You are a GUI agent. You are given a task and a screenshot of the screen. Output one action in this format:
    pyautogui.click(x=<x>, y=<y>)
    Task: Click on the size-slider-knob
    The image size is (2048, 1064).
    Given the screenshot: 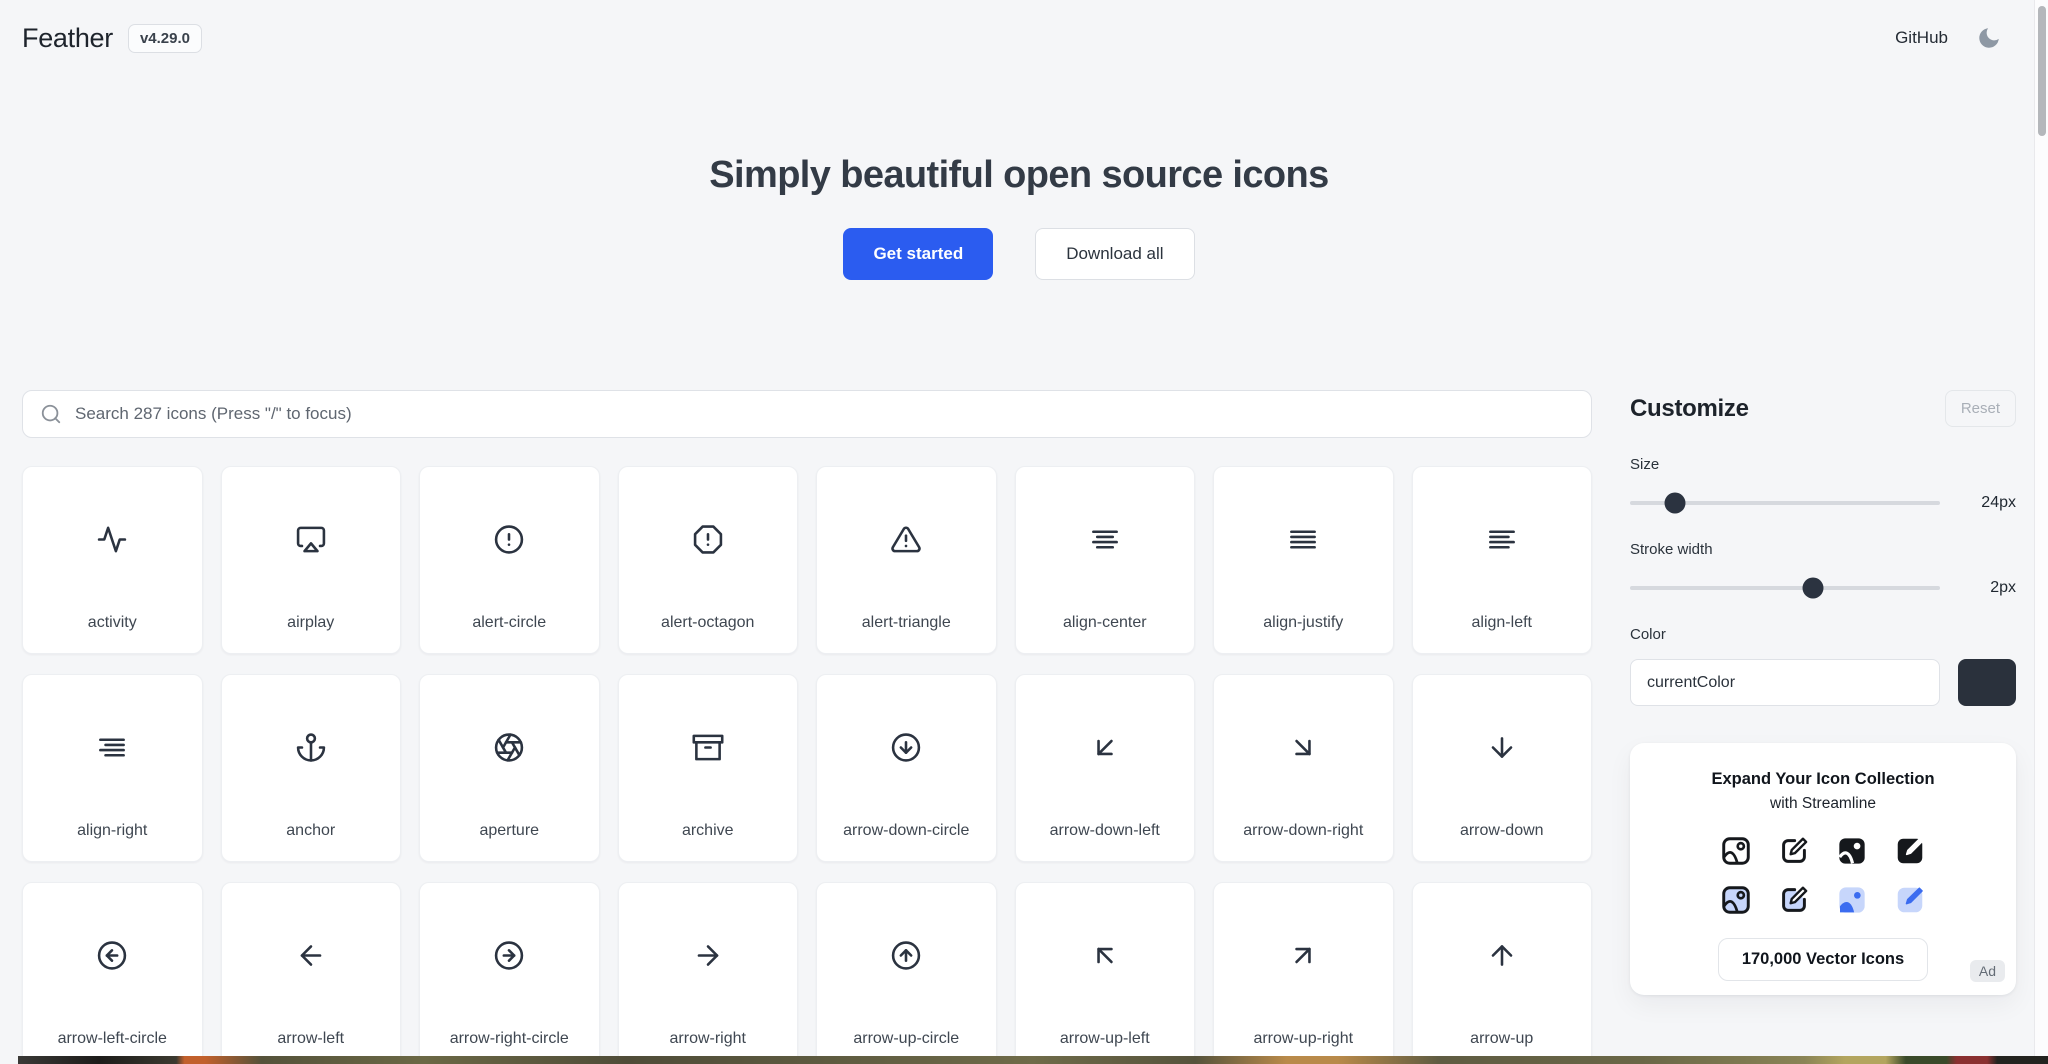 What is the action you would take?
    pyautogui.click(x=1675, y=503)
    